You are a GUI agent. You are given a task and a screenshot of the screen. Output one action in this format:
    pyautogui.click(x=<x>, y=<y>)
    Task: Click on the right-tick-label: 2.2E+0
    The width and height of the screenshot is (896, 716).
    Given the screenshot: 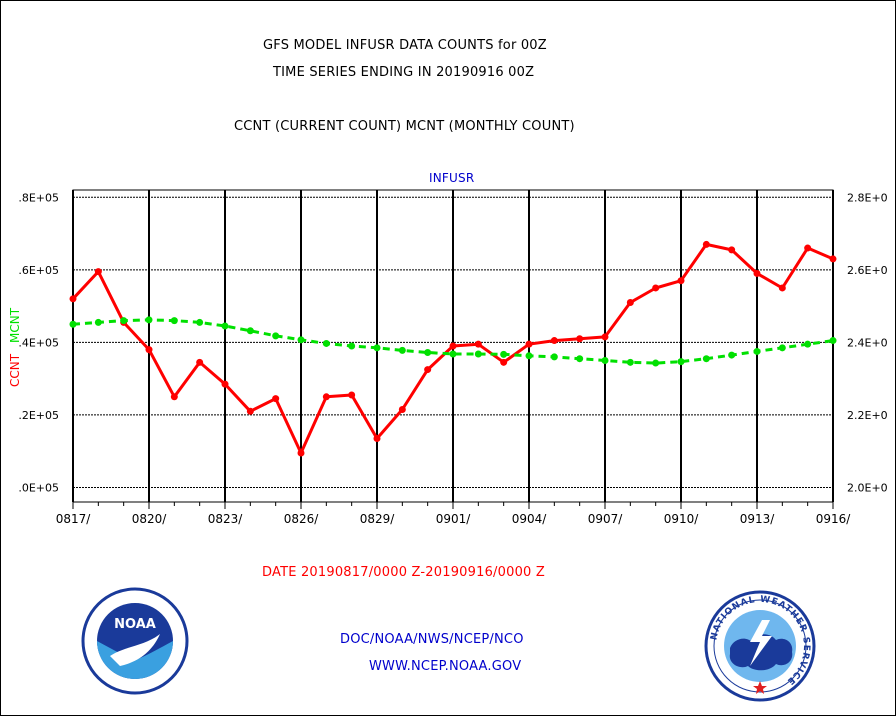 What is the action you would take?
    pyautogui.click(x=867, y=415)
    